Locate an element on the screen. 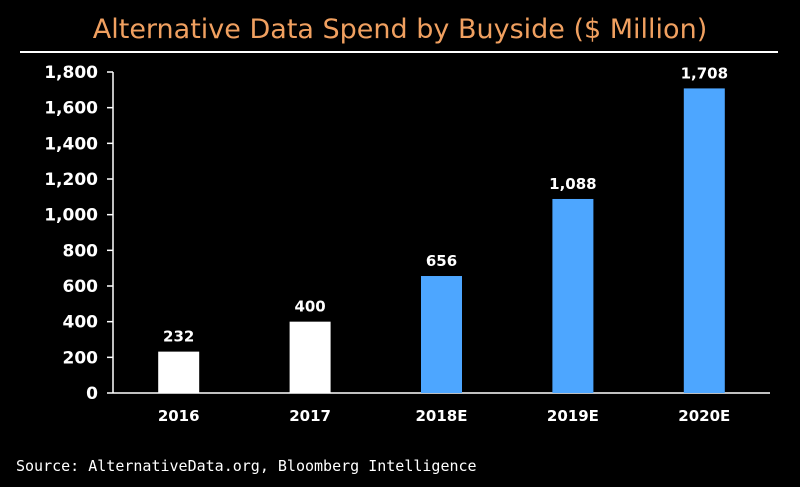  title-divider is located at coordinates (399, 52).